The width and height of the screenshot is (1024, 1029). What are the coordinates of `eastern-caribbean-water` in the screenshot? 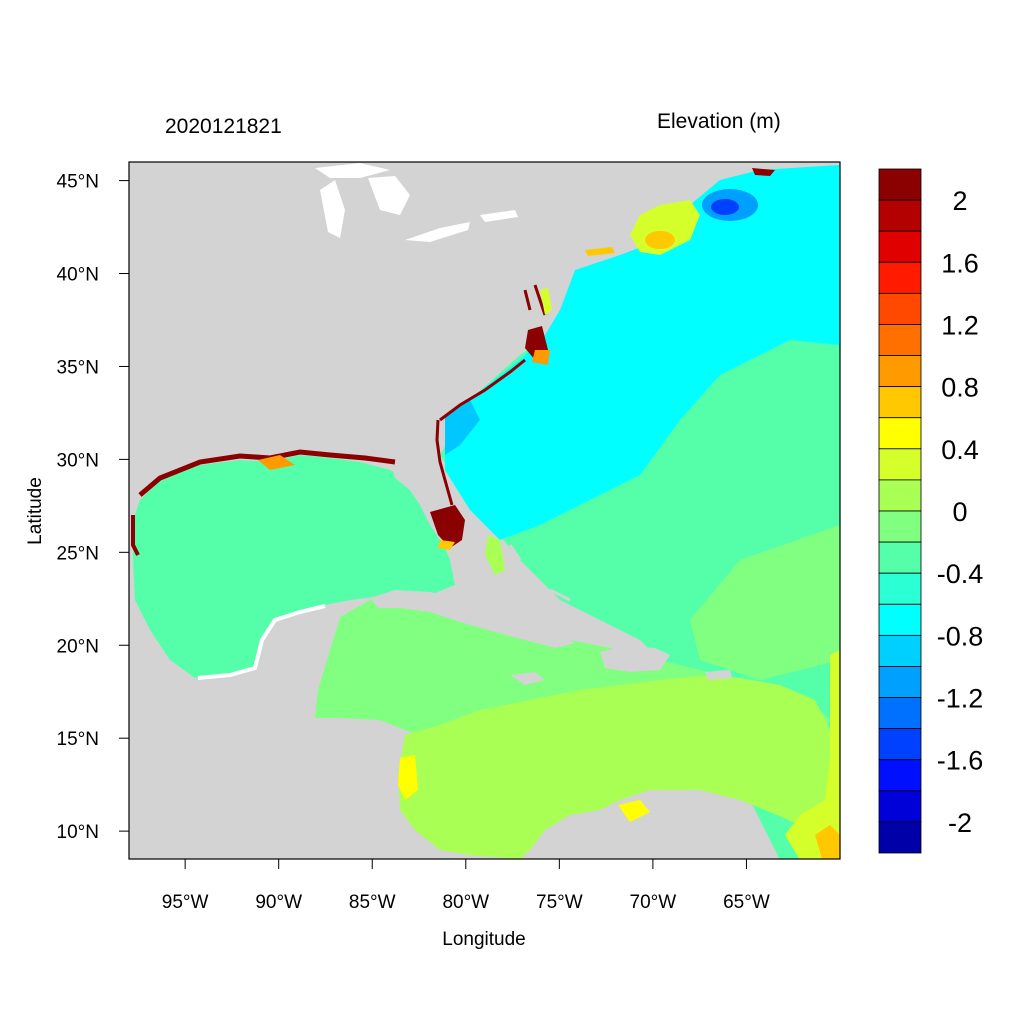 It's located at (812, 754).